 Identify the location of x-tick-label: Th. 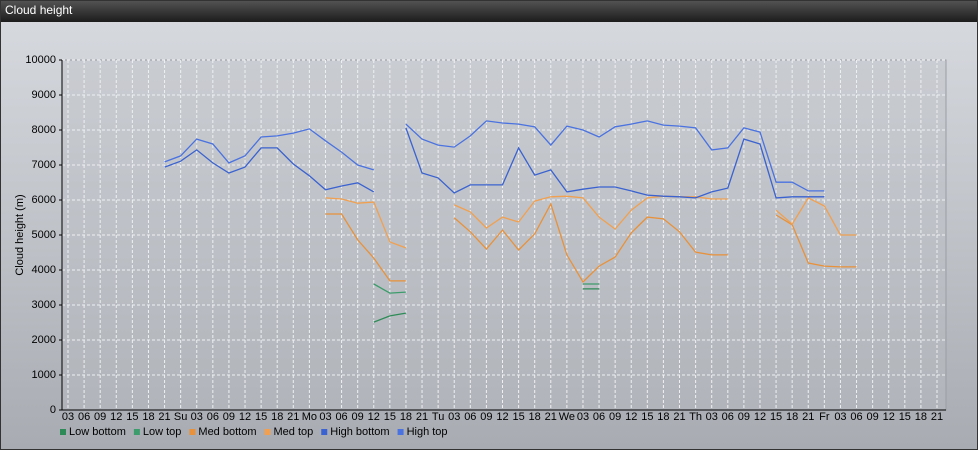
(695, 417).